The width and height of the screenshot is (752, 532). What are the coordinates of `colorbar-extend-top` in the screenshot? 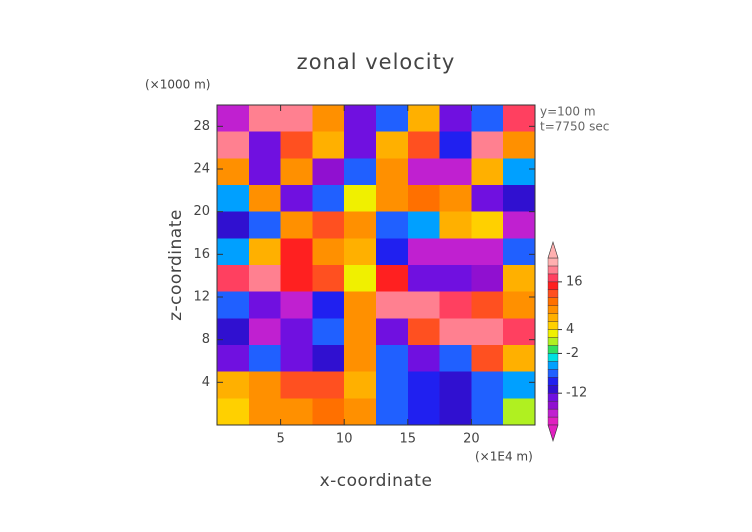 It's located at (553, 249).